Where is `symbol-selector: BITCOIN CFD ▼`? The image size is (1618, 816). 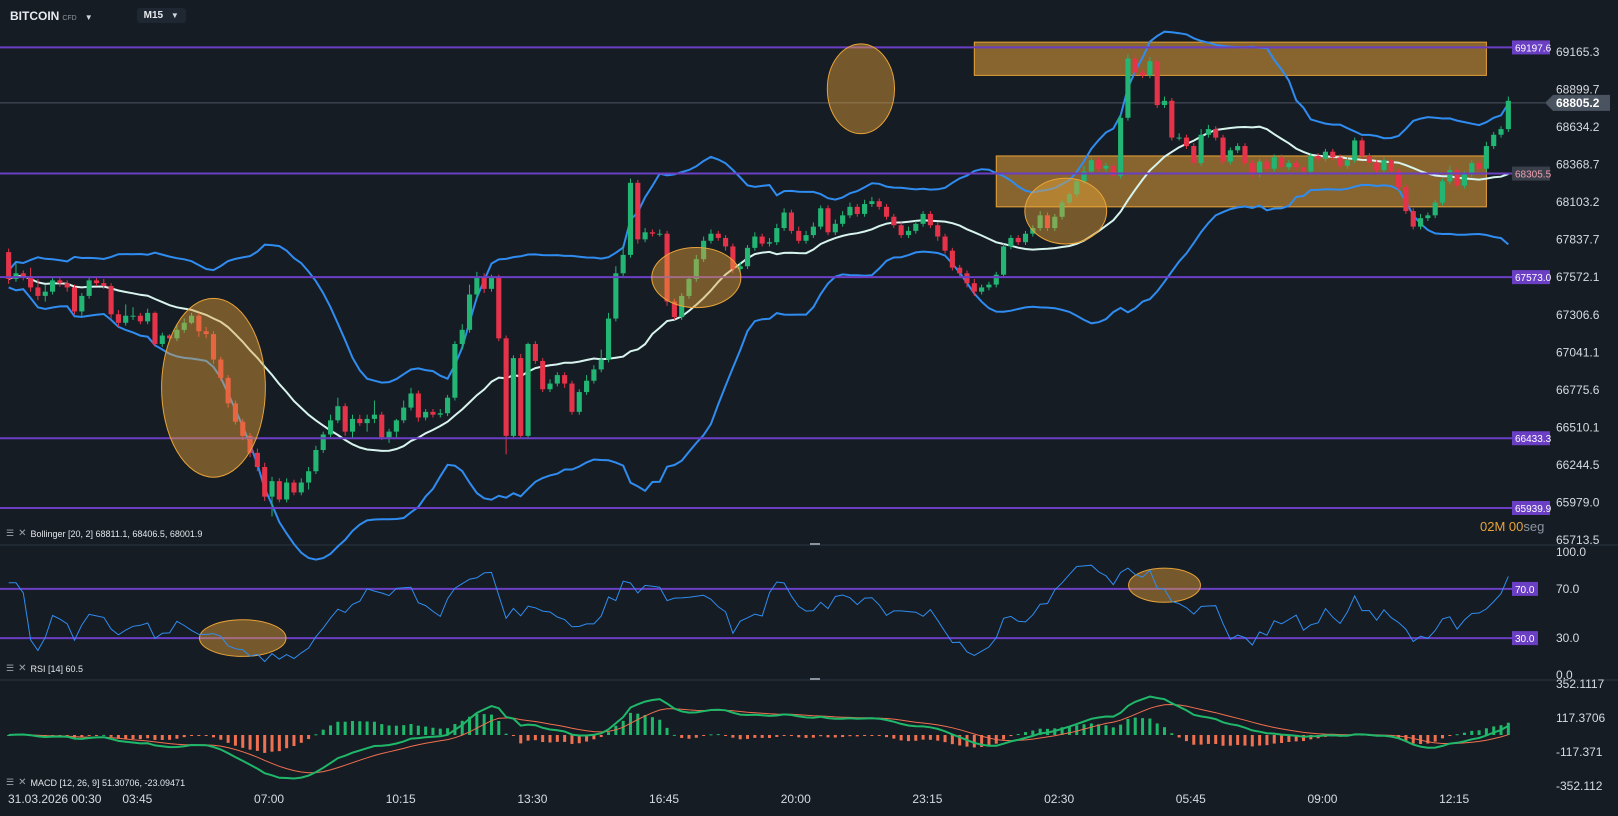 symbol-selector: BITCOIN CFD ▼ is located at coordinates (51, 16).